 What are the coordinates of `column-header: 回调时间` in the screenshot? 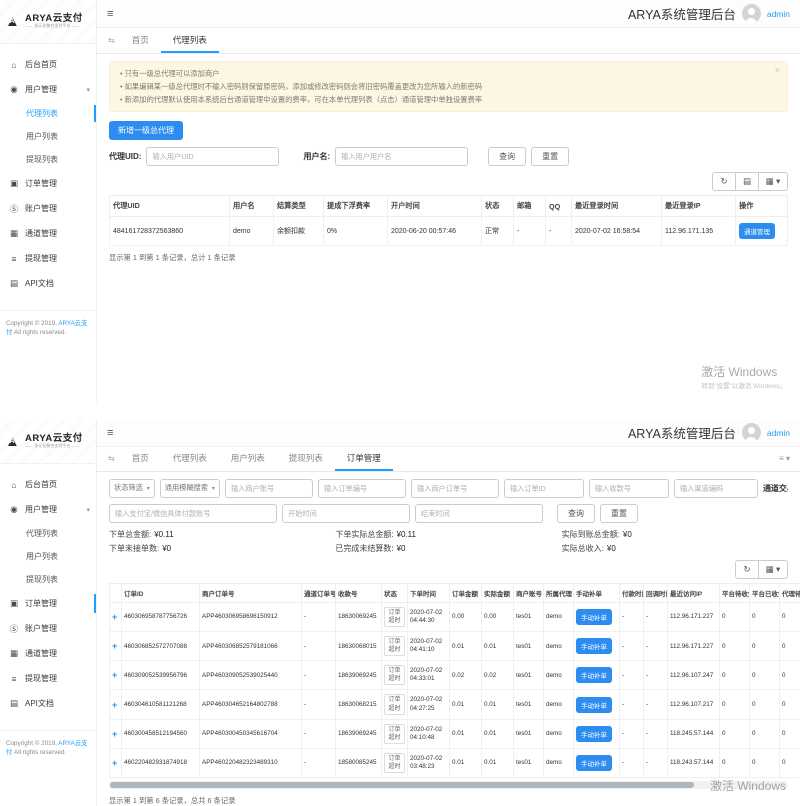 It's located at (655, 592).